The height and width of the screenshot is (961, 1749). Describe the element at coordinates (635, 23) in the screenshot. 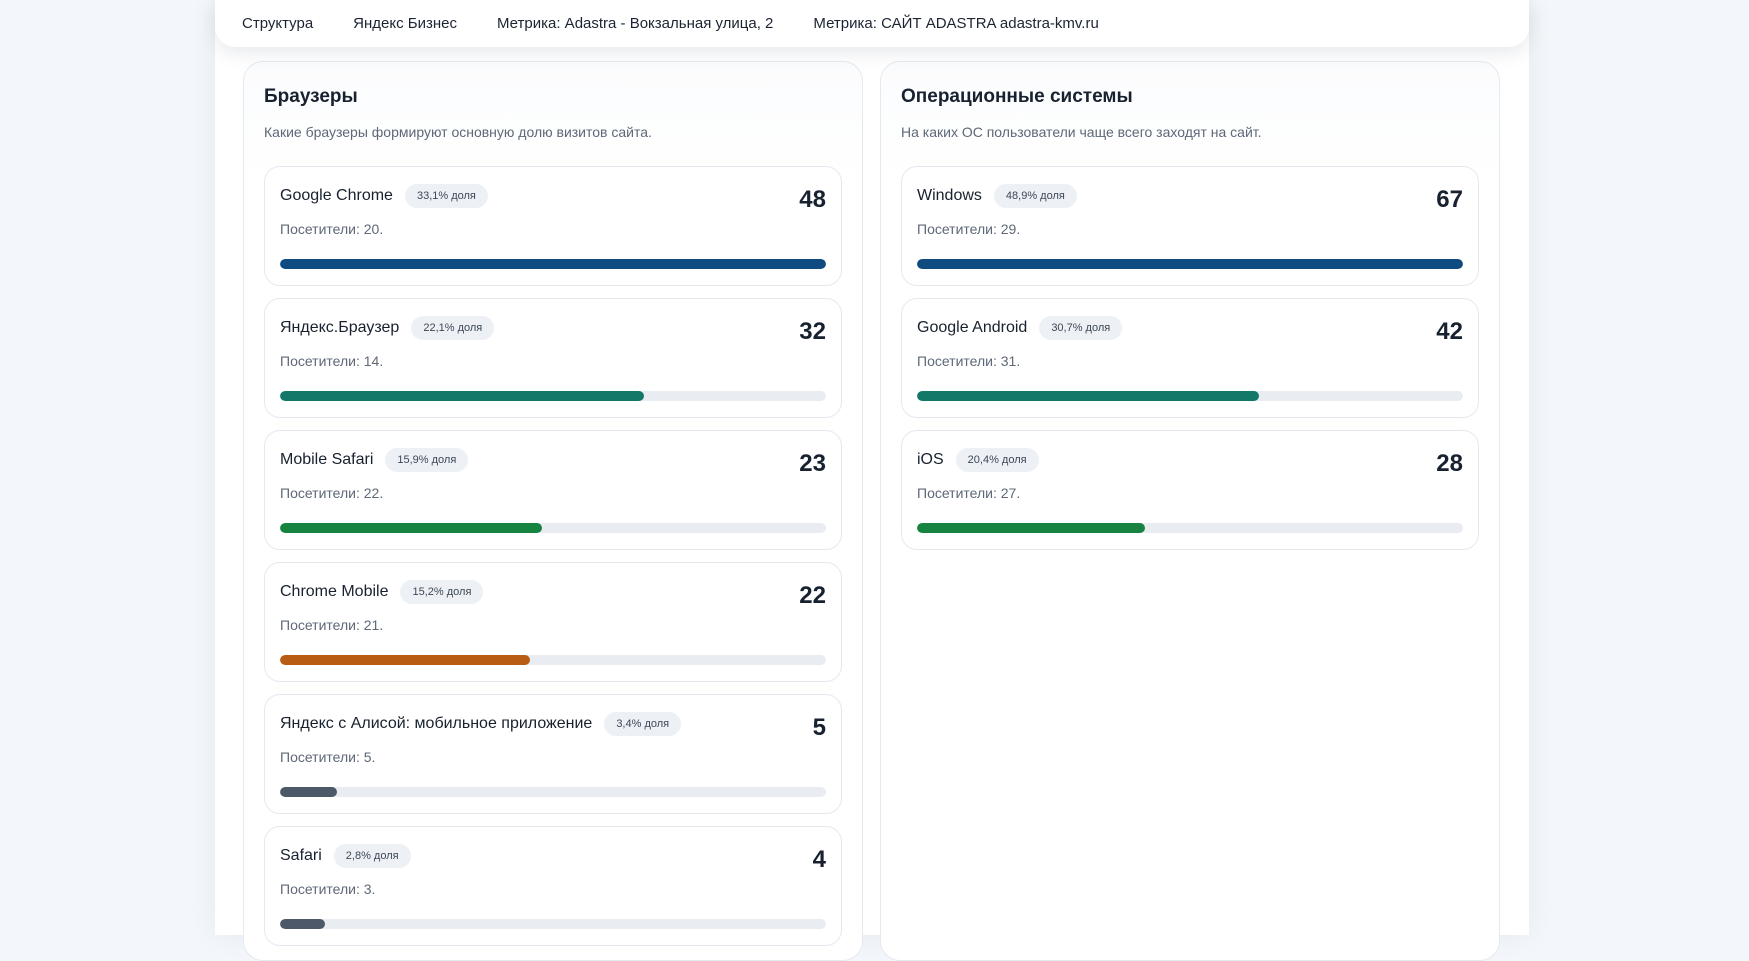

I see `nav-link-metrika-vokzalnaya: Метрика: Adastra - Вокзальная улица, 2` at that location.